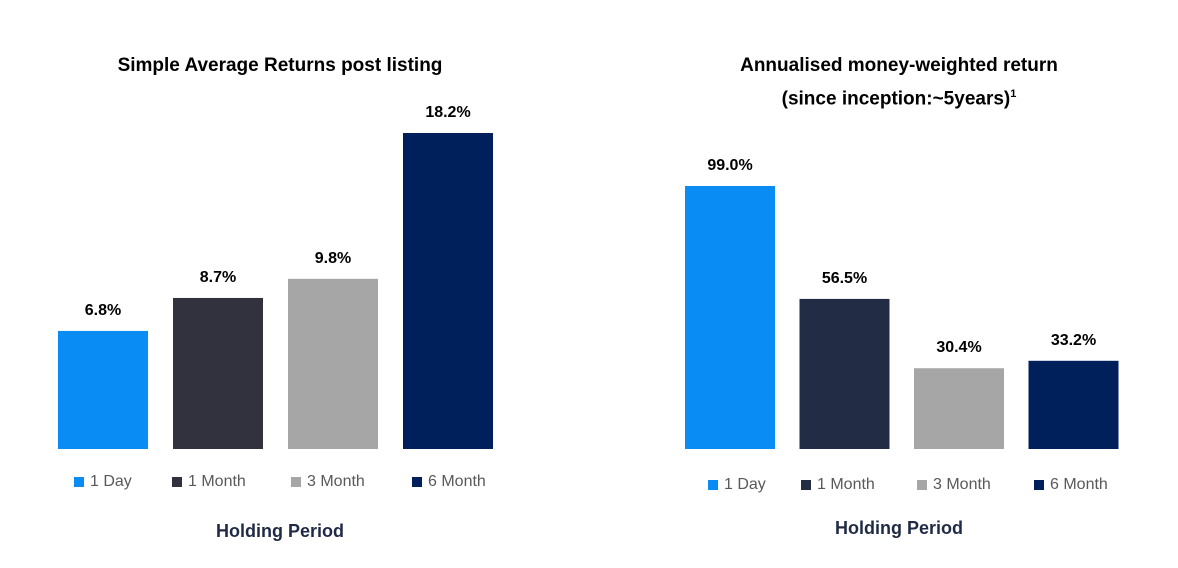 The image size is (1178, 568). What do you see at coordinates (333, 258) in the screenshot?
I see `data-label: 9.8%` at bounding box center [333, 258].